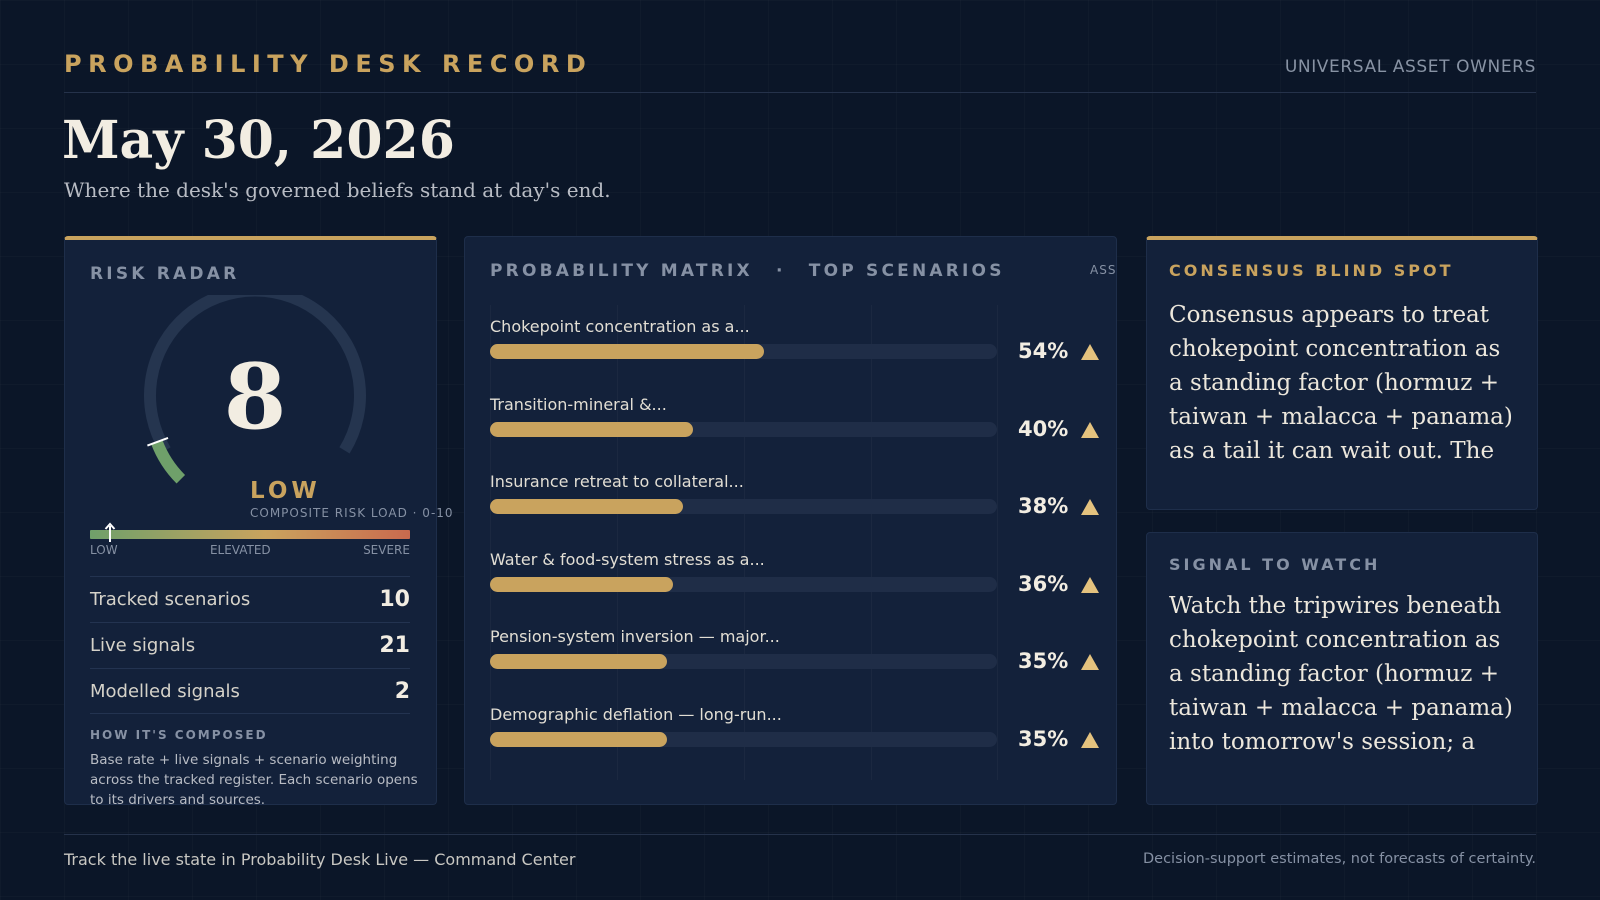  What do you see at coordinates (402, 691) in the screenshot?
I see `stat-value: 2` at bounding box center [402, 691].